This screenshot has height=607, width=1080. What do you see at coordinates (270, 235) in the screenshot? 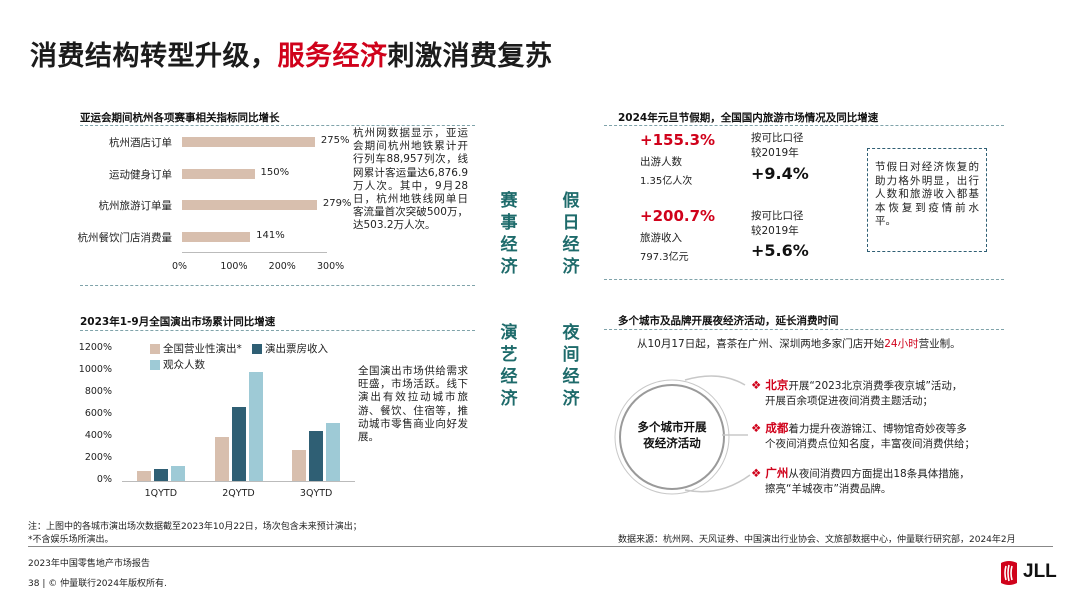
I see `asian-games-value-label: 141%` at bounding box center [270, 235].